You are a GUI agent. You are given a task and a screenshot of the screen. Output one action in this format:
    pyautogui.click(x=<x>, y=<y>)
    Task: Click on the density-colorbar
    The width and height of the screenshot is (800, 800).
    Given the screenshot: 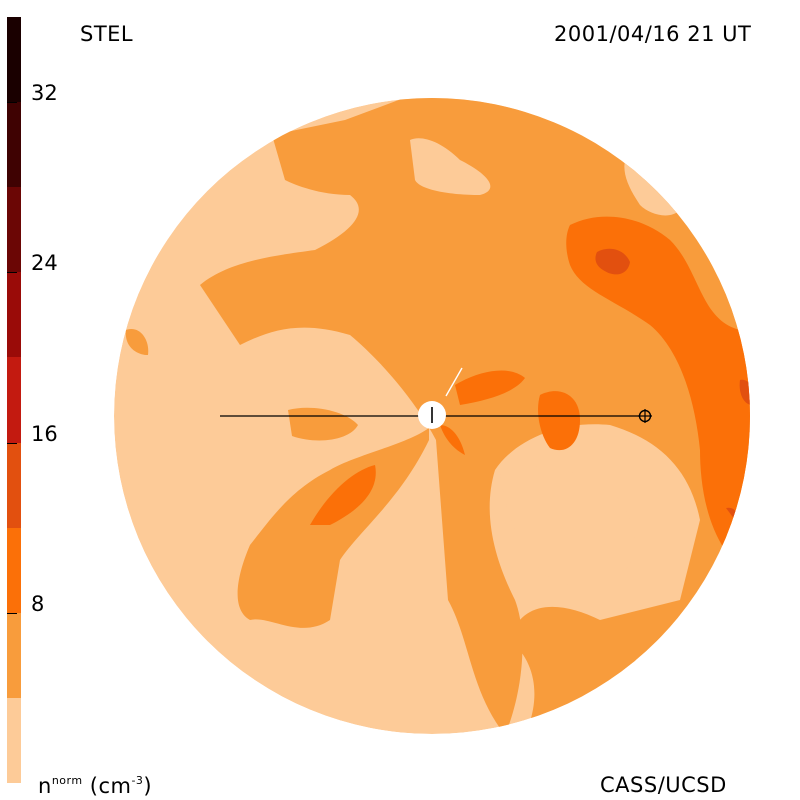 What is the action you would take?
    pyautogui.click(x=14, y=400)
    